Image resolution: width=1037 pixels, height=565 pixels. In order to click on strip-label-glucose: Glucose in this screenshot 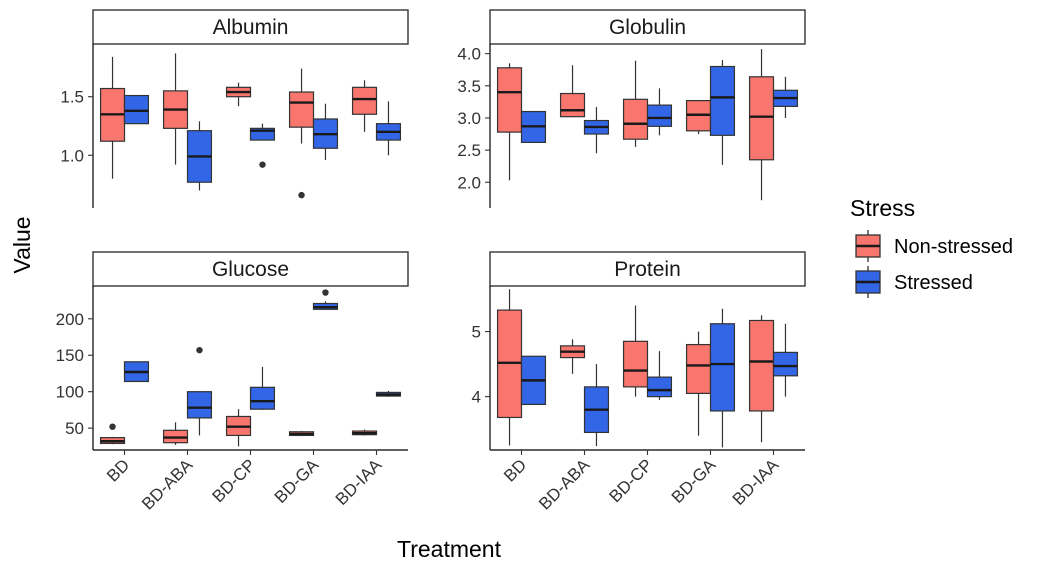, I will do `click(250, 269)`.